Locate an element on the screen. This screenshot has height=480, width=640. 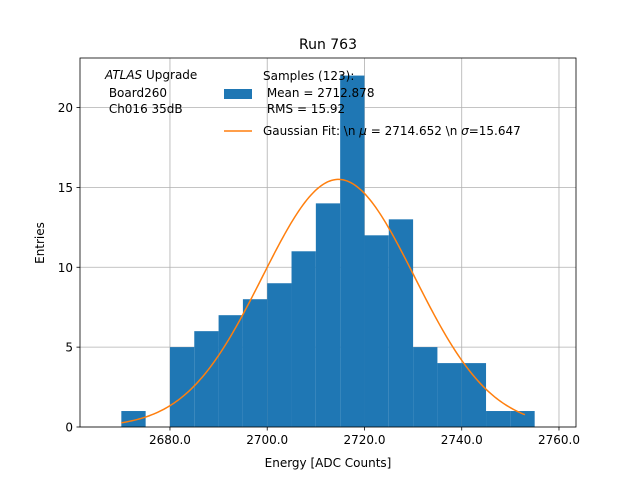
atlas-annotation-line-1: ATLAS Upgrade is located at coordinates (150, 75).